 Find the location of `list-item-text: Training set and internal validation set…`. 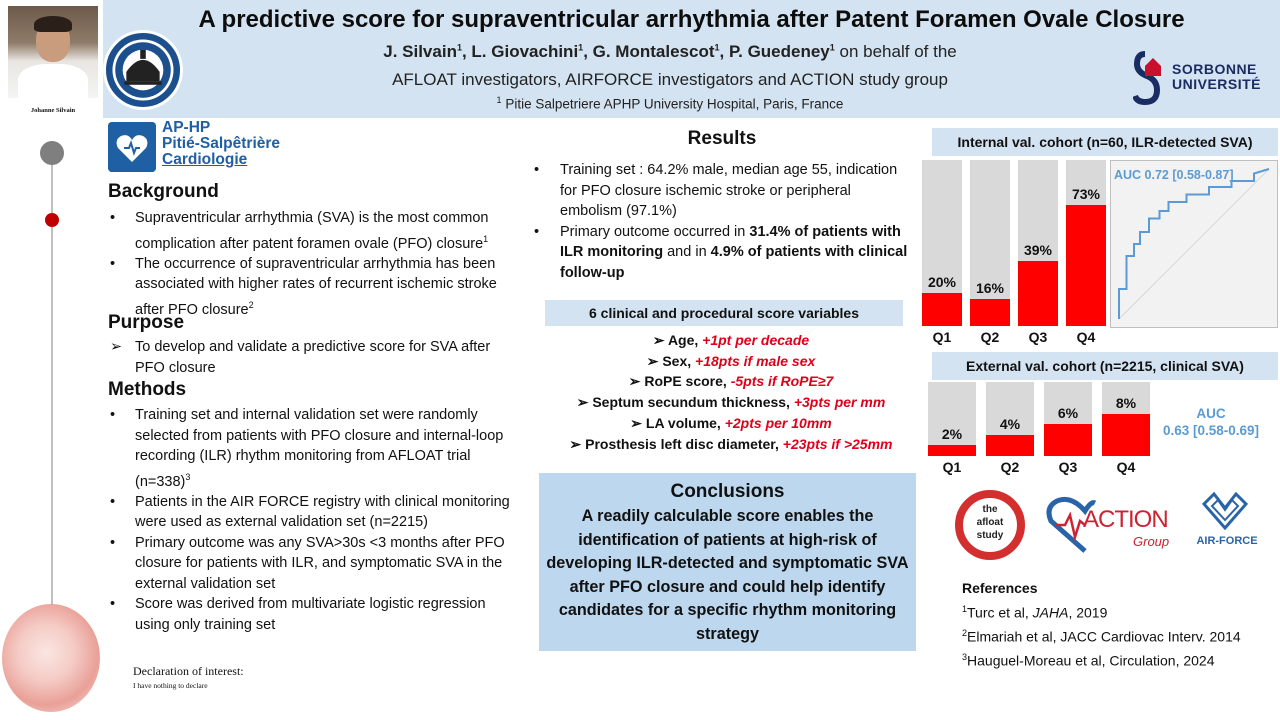

list-item-text: Training set and internal validation set… is located at coordinates (319, 448).